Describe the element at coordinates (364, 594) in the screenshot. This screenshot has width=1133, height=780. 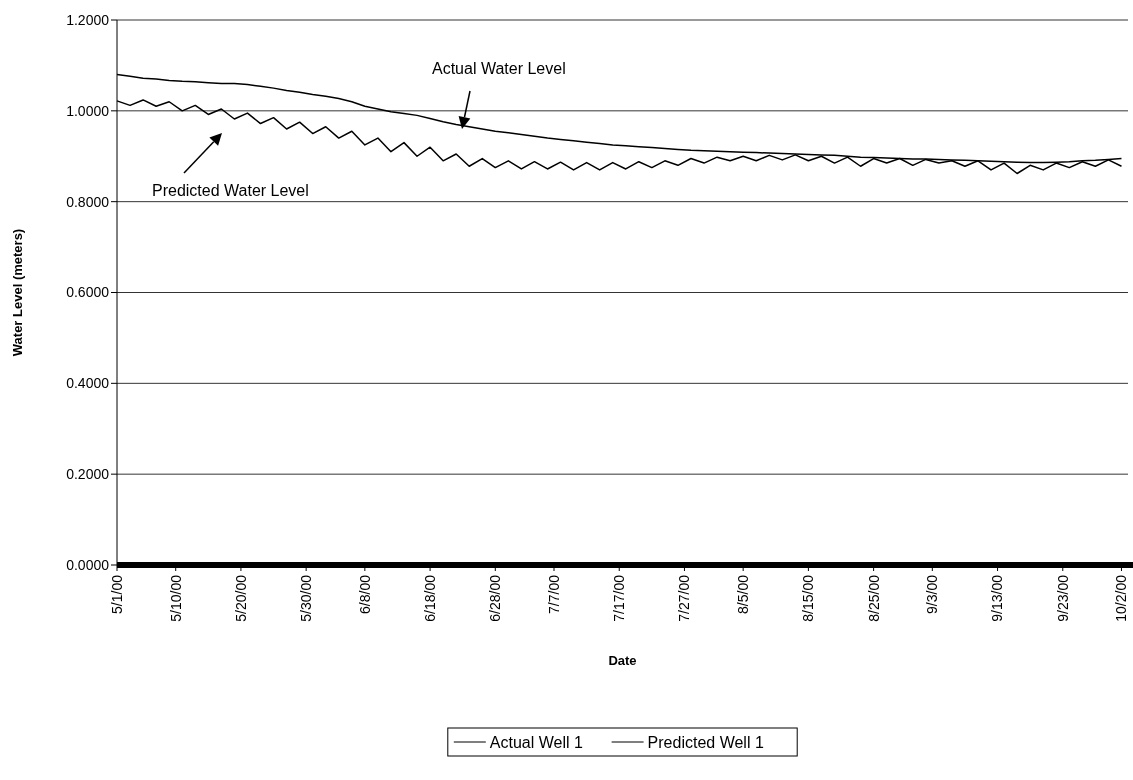
I see `x-tick-label: 6/8/00` at that location.